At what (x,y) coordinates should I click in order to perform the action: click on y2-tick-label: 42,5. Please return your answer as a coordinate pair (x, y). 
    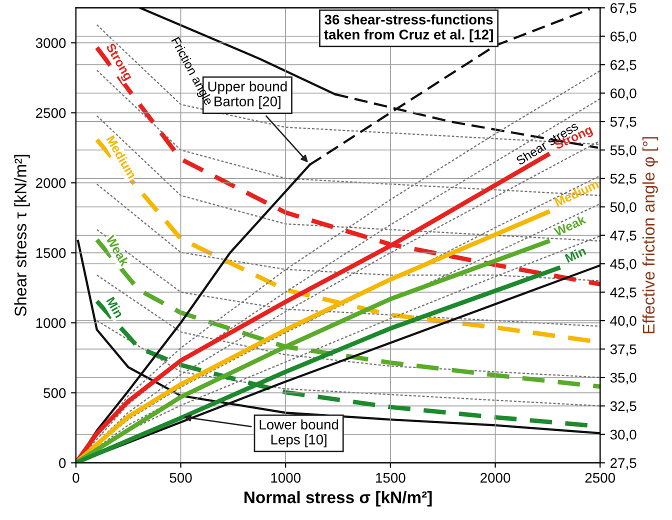
    Looking at the image, I should click on (623, 293).